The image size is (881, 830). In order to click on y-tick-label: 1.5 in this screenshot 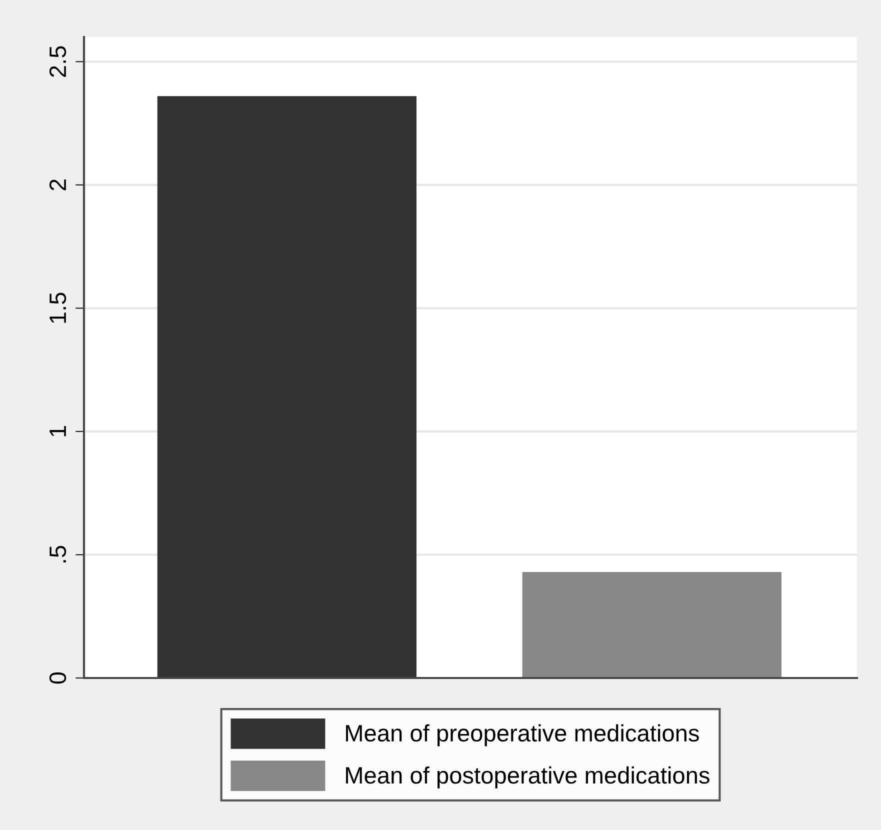, I will do `click(58, 307)`.